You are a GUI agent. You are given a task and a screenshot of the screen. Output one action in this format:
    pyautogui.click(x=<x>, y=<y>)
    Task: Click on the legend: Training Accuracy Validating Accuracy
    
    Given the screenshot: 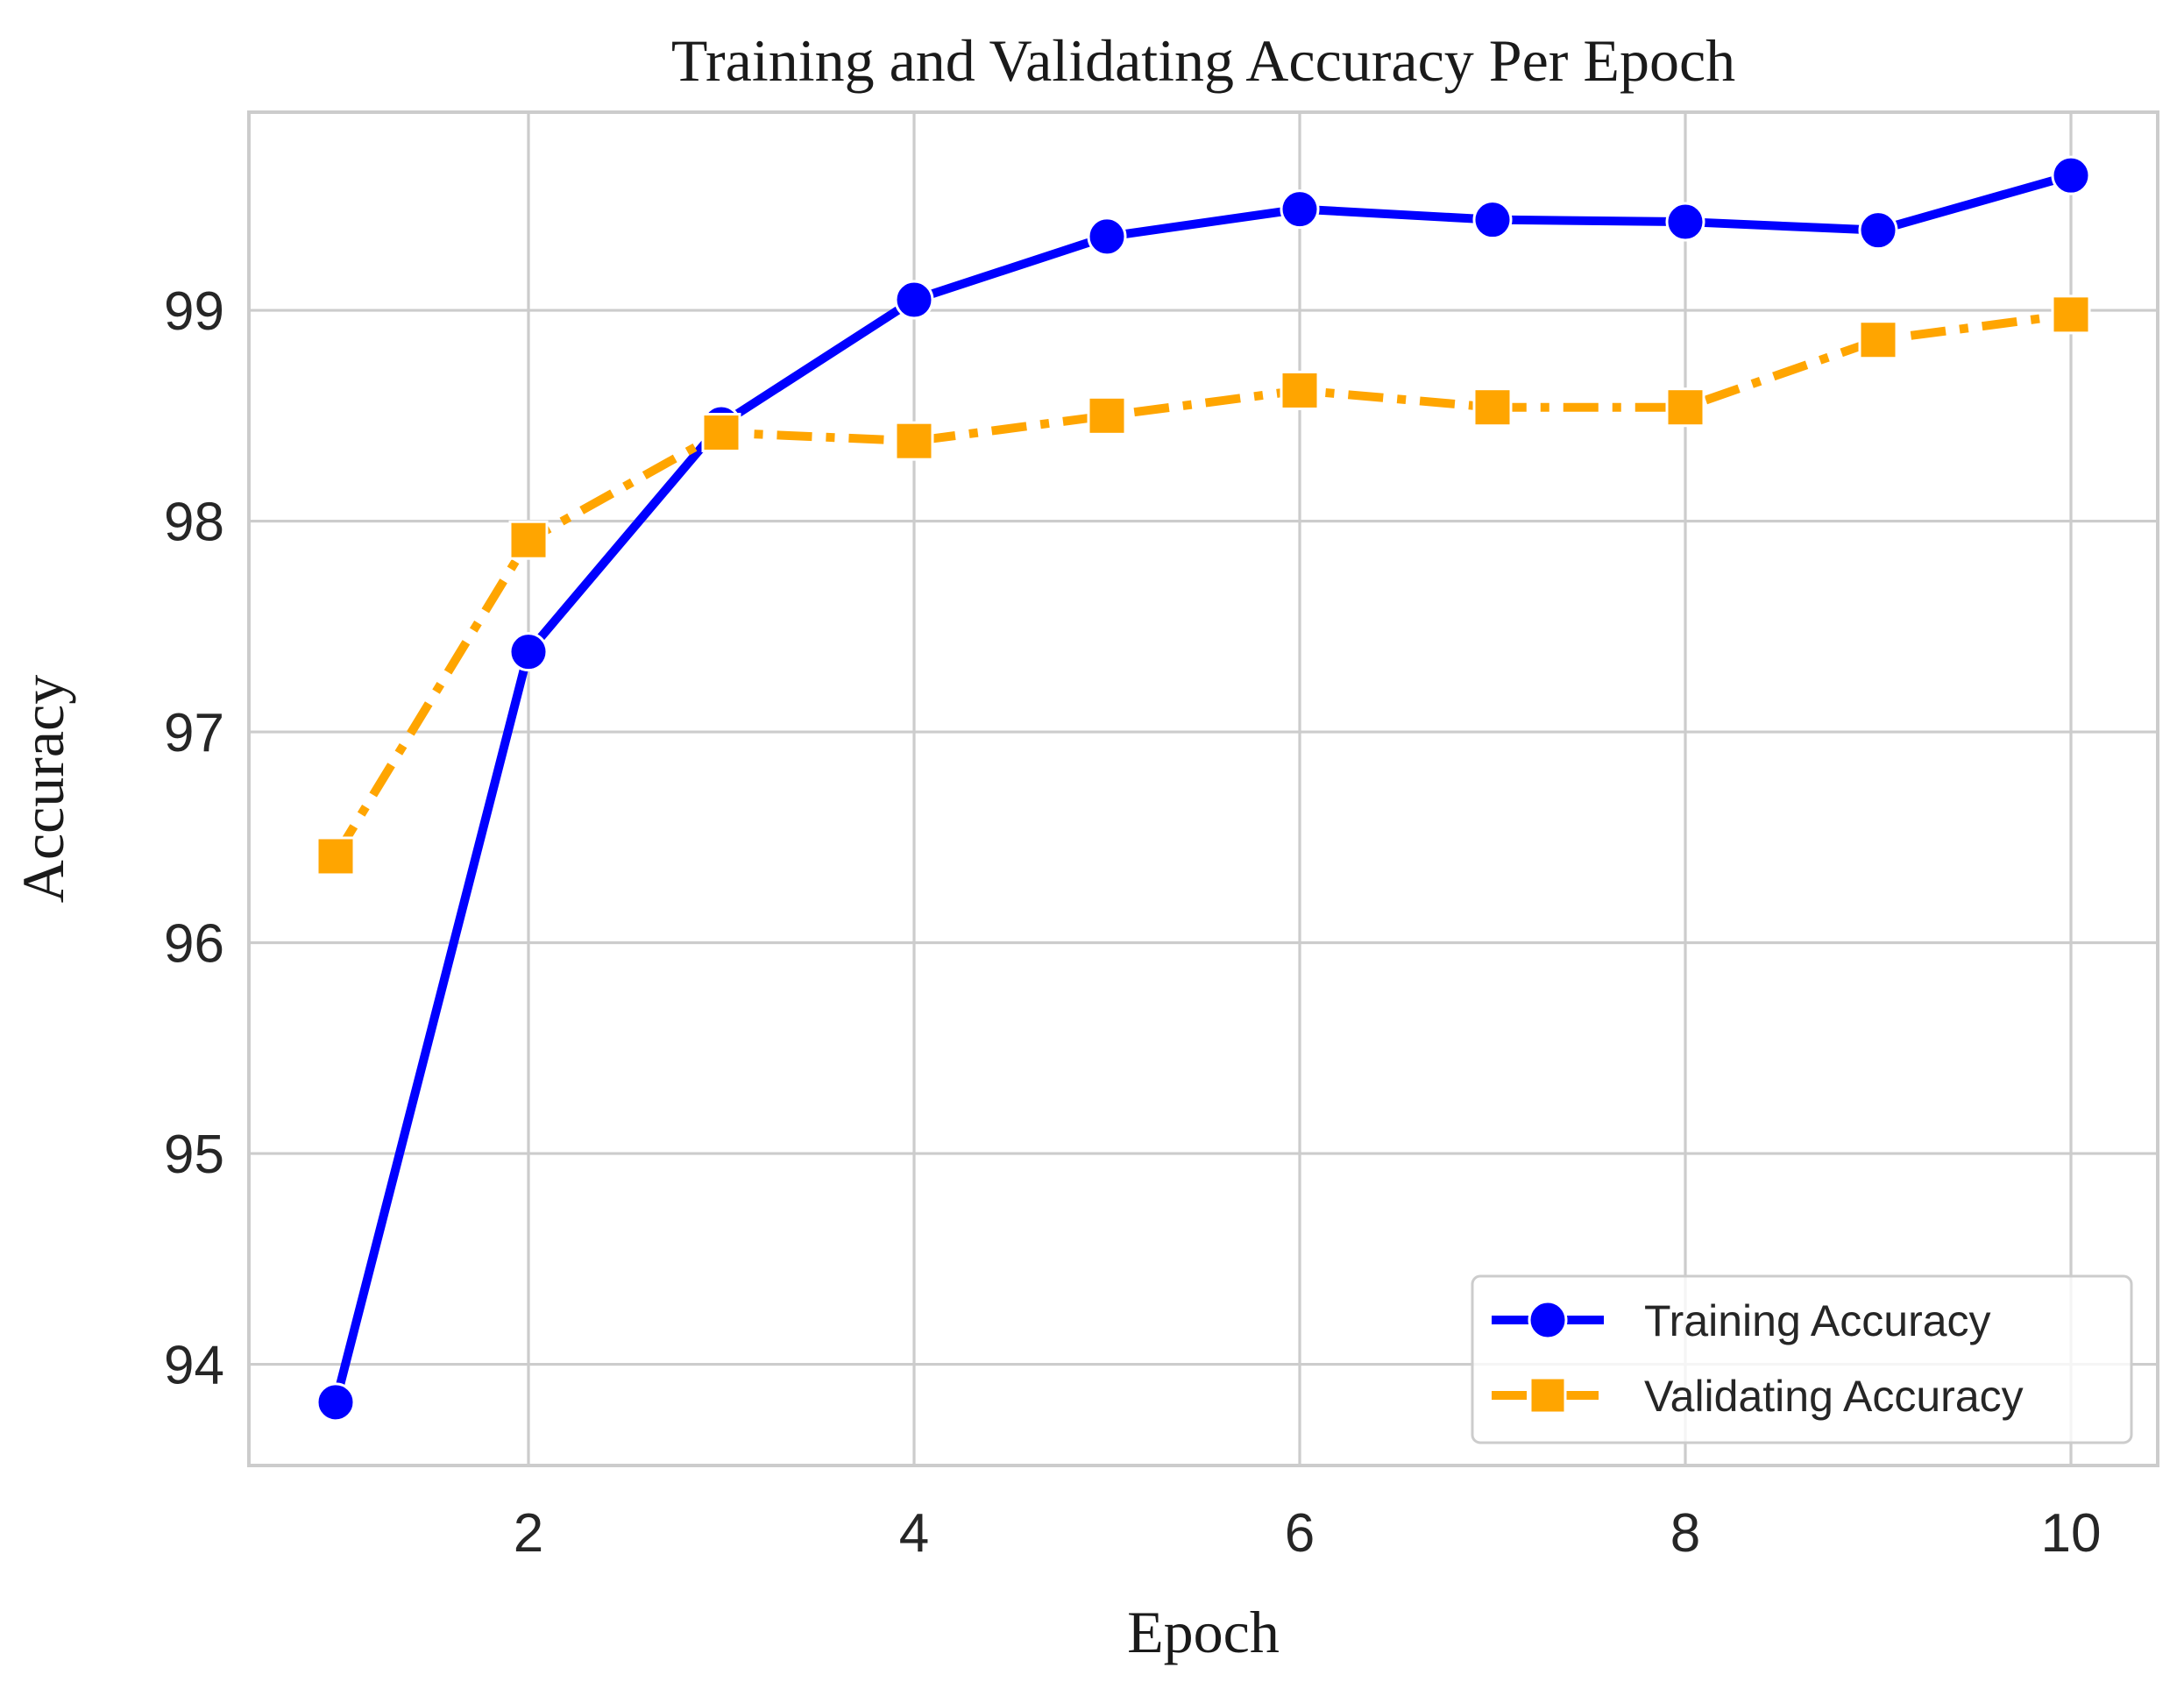 What is the action you would take?
    pyautogui.click(x=1802, y=1359)
    